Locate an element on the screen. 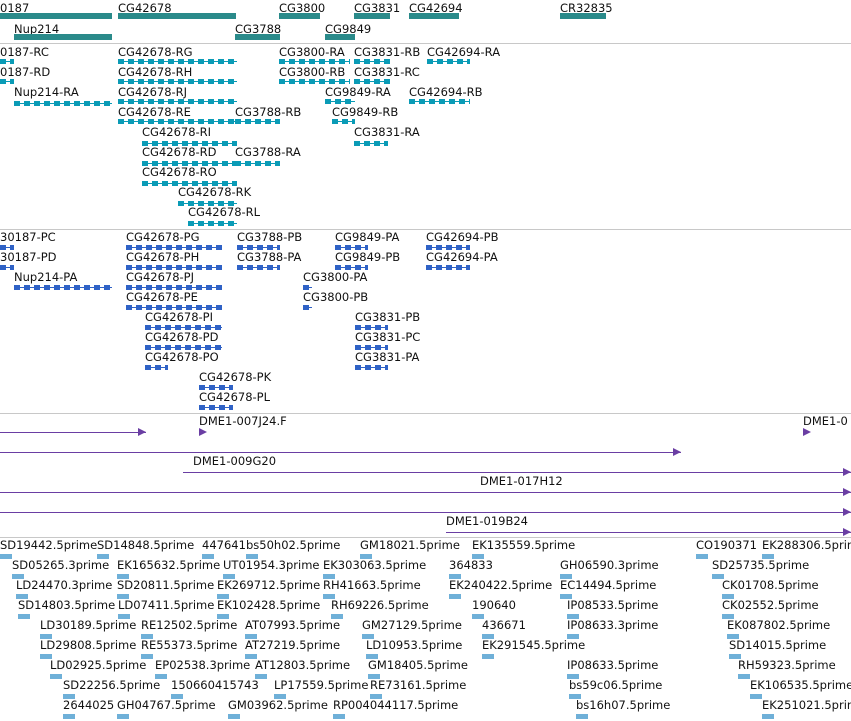 The width and height of the screenshot is (851, 721). feature-label: 436671 is located at coordinates (504, 625).